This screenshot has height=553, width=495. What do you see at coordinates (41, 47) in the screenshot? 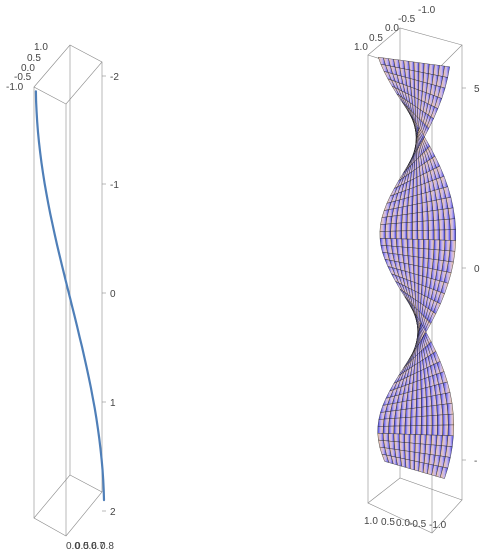
I see `curve-y-tick-label: 1.0` at bounding box center [41, 47].